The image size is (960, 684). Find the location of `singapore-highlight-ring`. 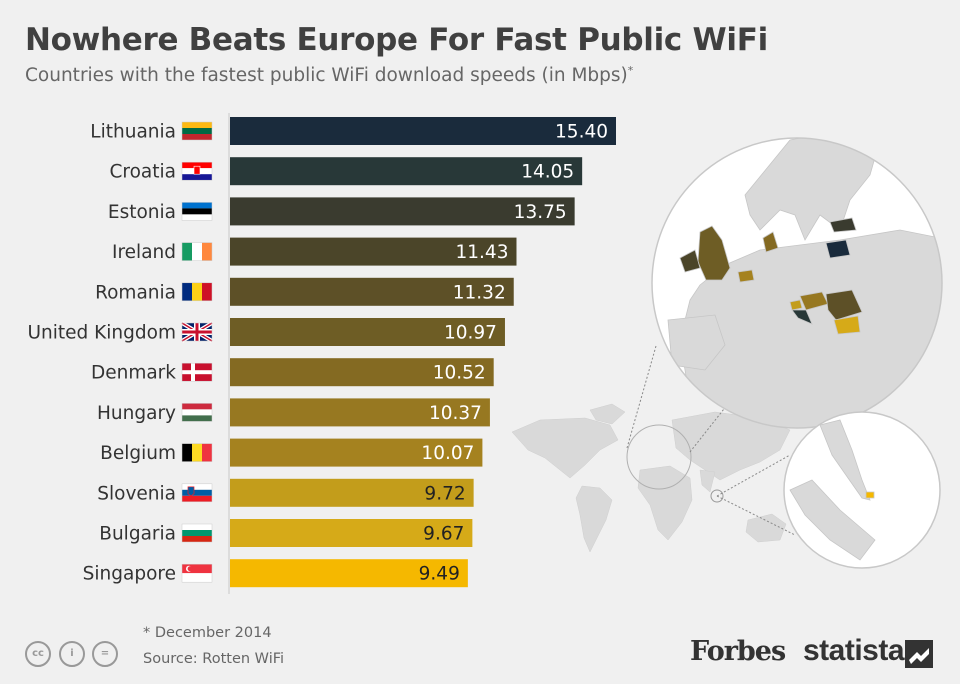

singapore-highlight-ring is located at coordinates (717, 496).